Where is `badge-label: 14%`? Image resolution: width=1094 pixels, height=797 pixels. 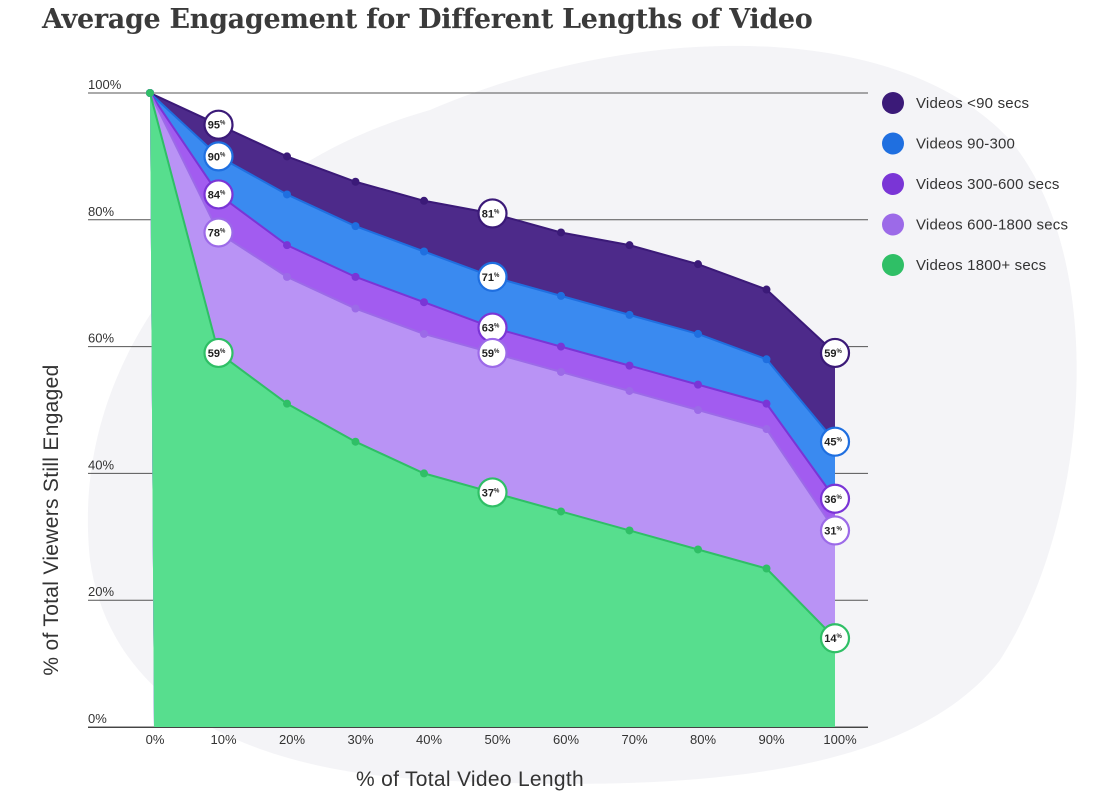
badge-label: 14% is located at coordinates (833, 639).